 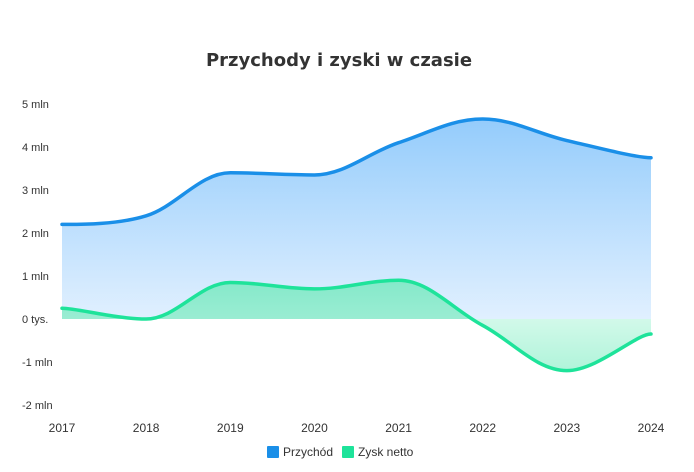 I want to click on legend-label-revenue: Przychód, so click(x=308, y=452).